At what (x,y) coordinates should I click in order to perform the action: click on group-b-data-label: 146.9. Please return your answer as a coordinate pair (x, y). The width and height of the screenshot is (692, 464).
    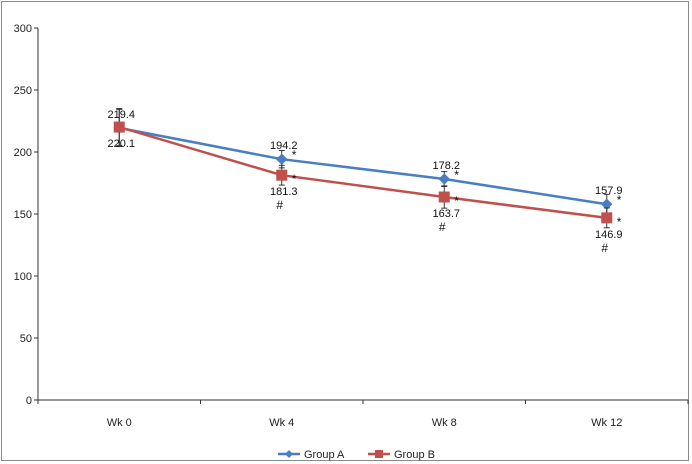
    Looking at the image, I should click on (609, 235).